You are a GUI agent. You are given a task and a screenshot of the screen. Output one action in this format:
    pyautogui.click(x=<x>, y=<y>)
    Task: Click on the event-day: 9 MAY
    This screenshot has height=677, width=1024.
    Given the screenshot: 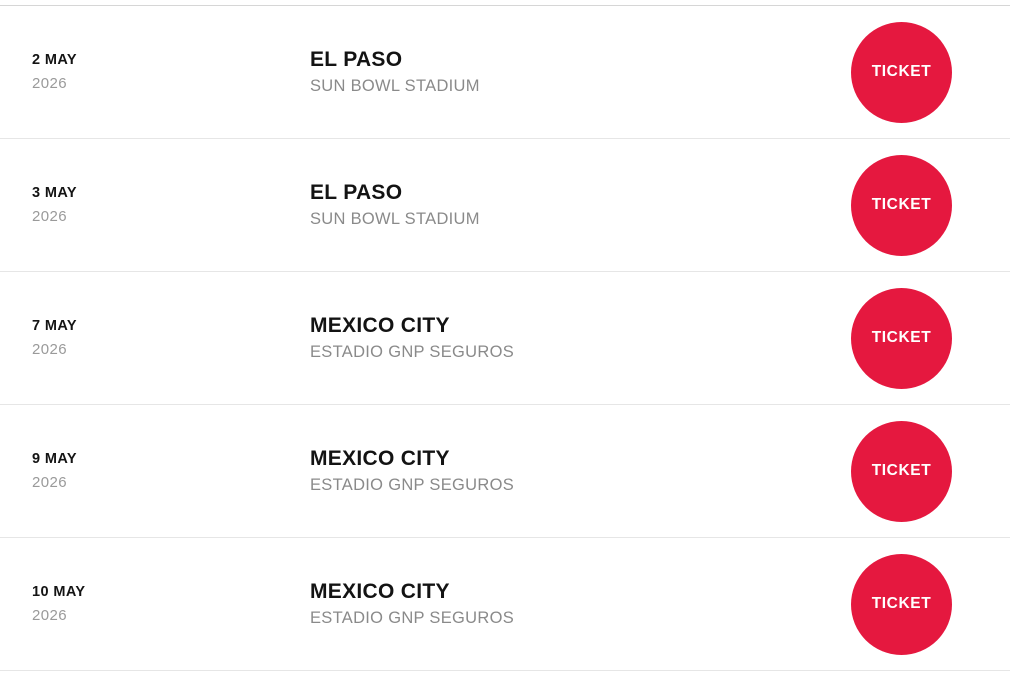 What is the action you would take?
    pyautogui.click(x=54, y=459)
    